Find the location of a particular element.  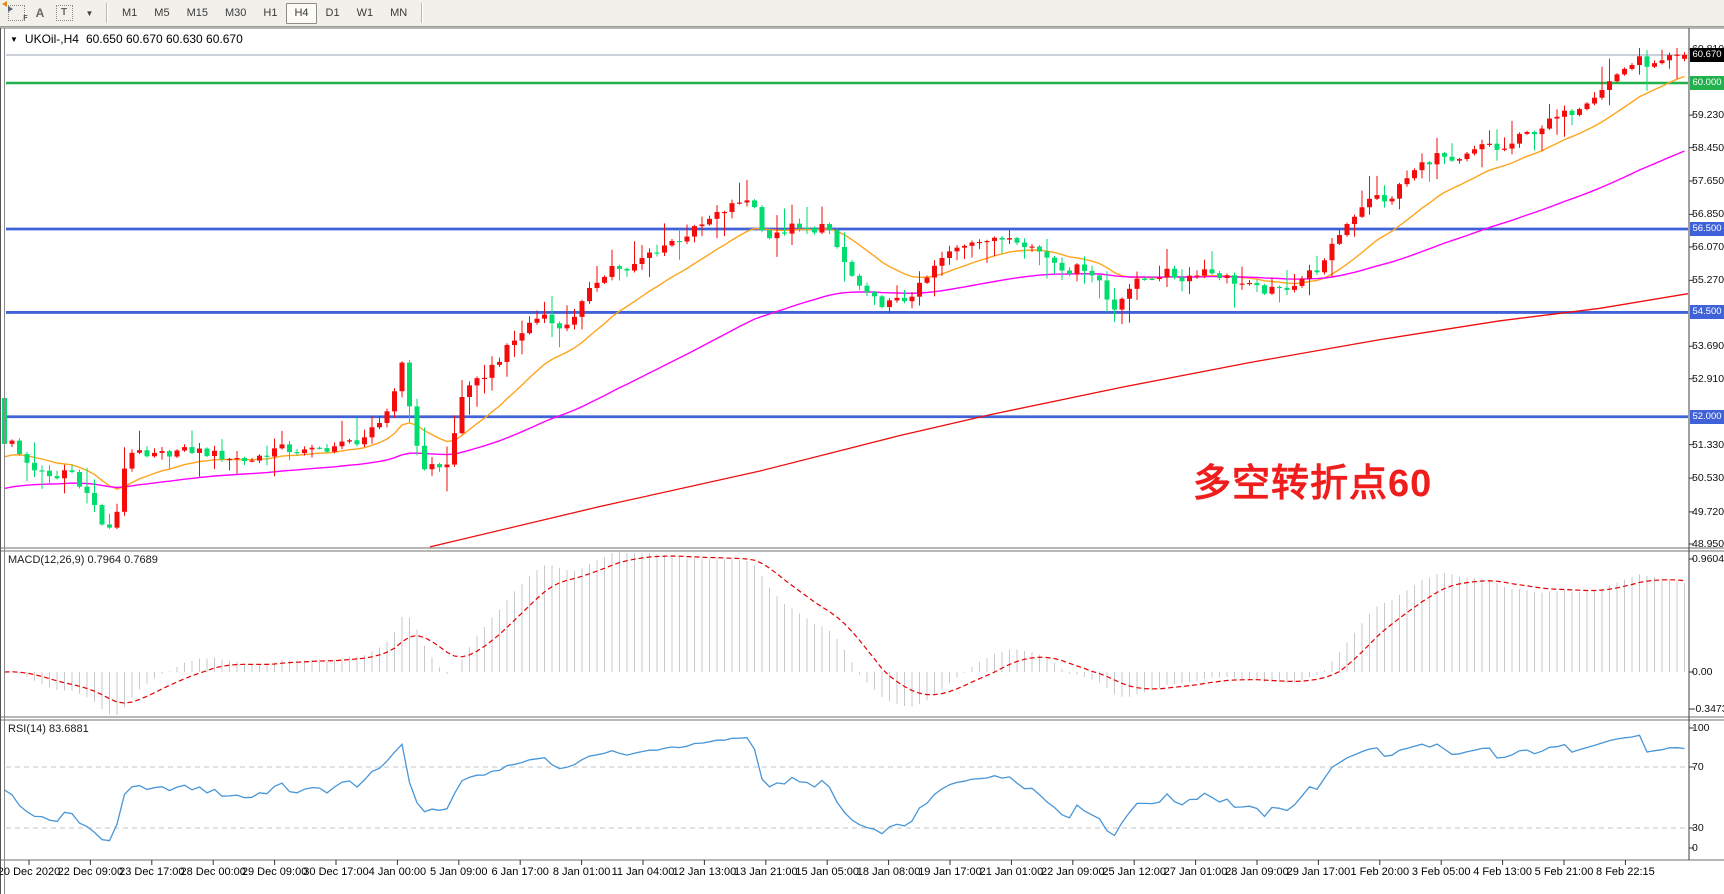

price-axis-label: 50.530 is located at coordinates (1708, 478).